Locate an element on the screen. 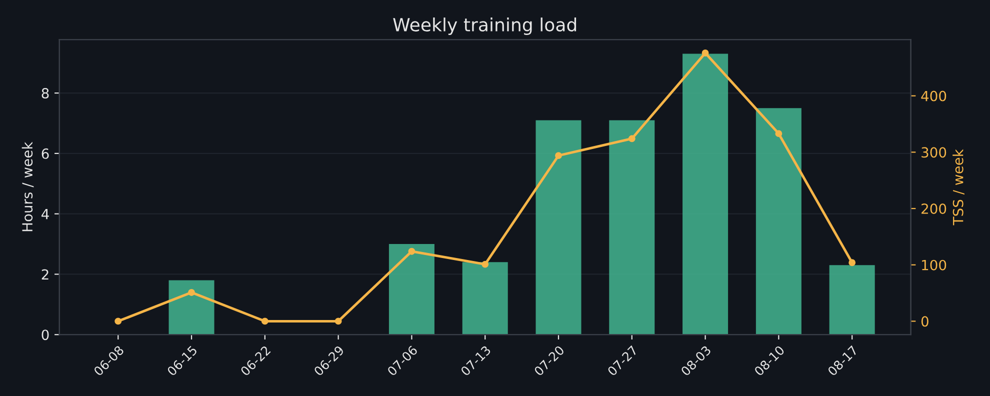 Image resolution: width=990 pixels, height=396 pixels. y-tick-label: 8 is located at coordinates (45, 93).